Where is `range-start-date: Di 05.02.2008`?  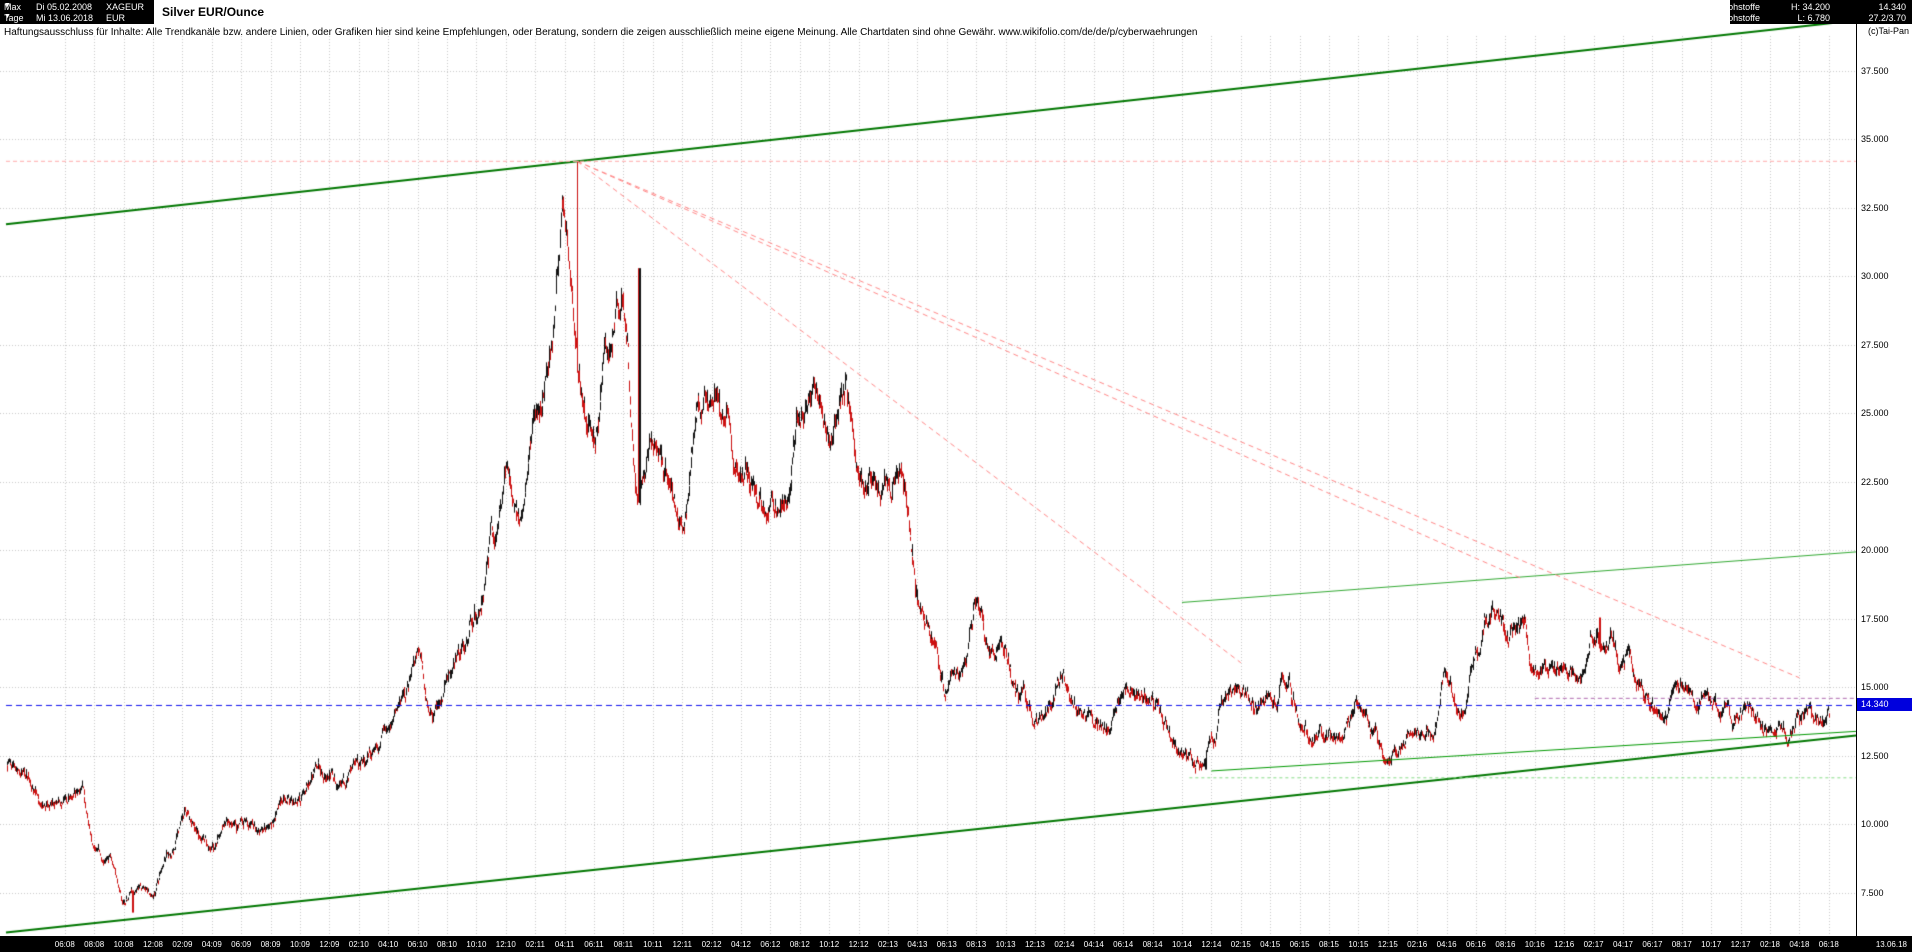 range-start-date: Di 05.02.2008 is located at coordinates (64, 7).